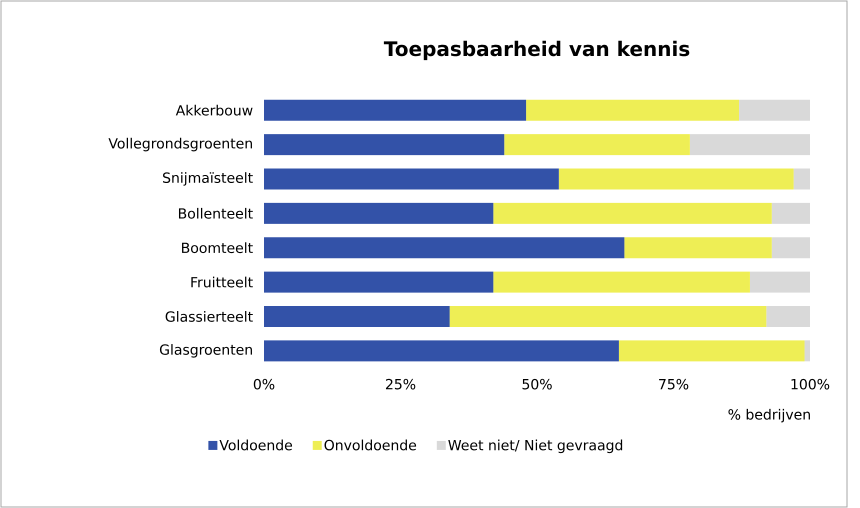  What do you see at coordinates (370, 445) in the screenshot?
I see `legend-label: Onvoldoende` at bounding box center [370, 445].